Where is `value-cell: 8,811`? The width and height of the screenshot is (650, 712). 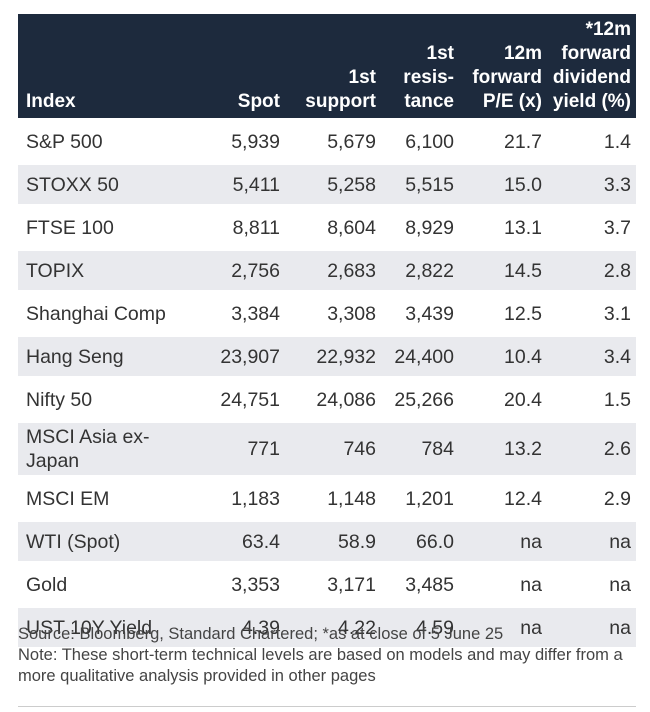 value-cell: 8,811 is located at coordinates (245, 226).